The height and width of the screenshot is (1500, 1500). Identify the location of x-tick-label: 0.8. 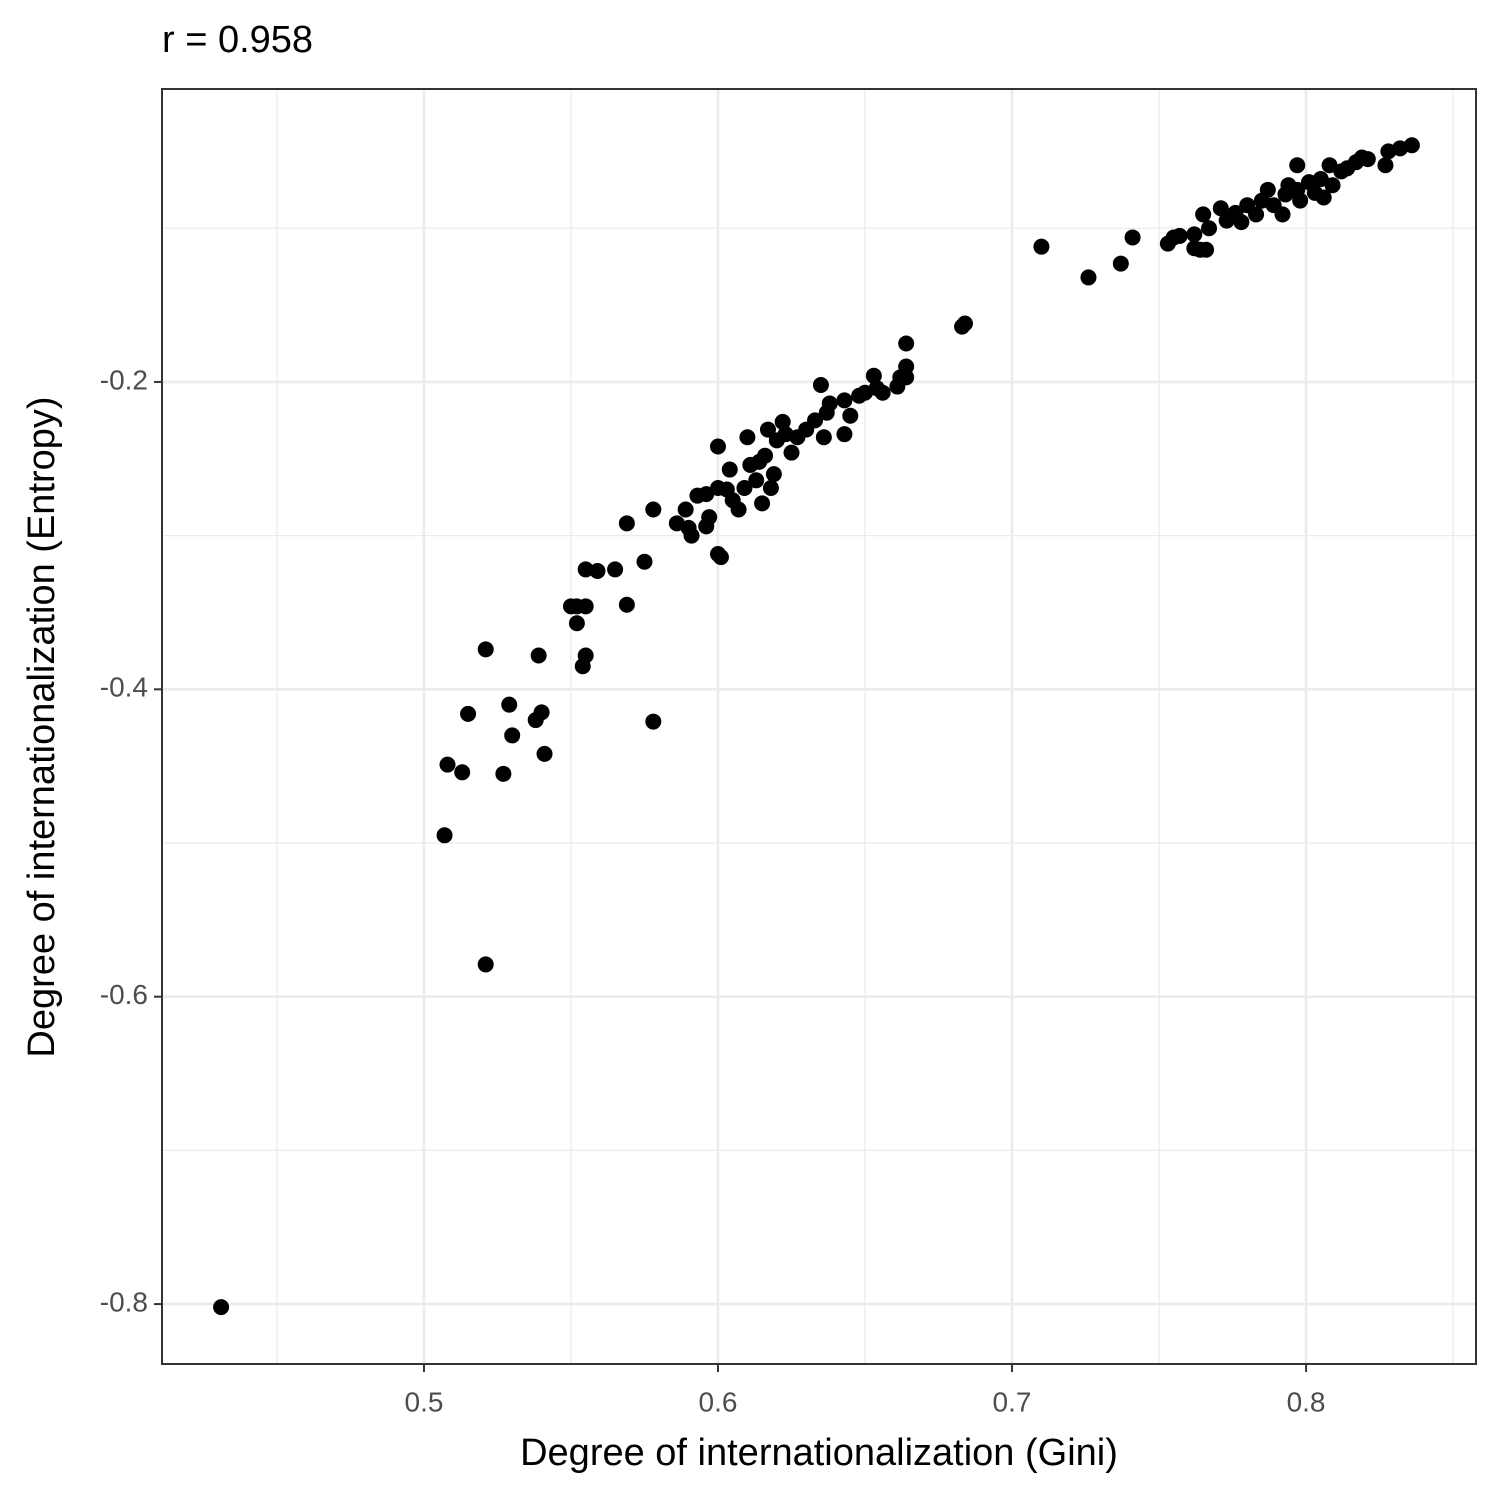
(1306, 1401).